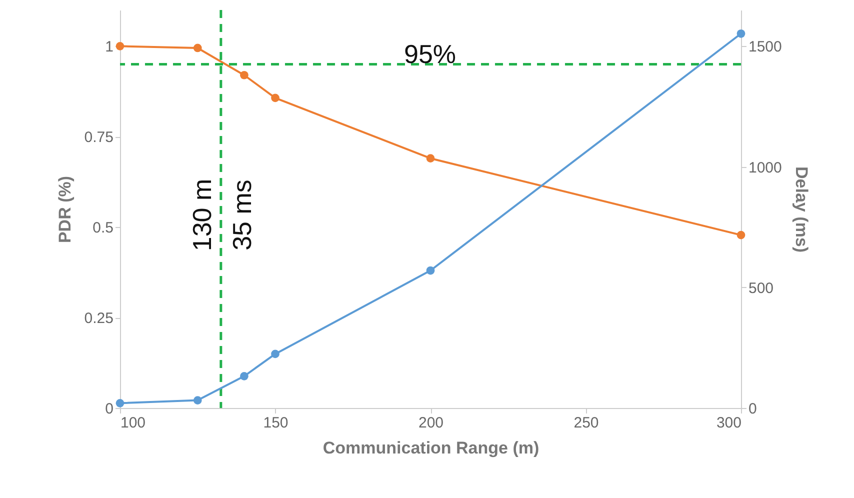  What do you see at coordinates (586, 423) in the screenshot?
I see `x-tick-label: 250` at bounding box center [586, 423].